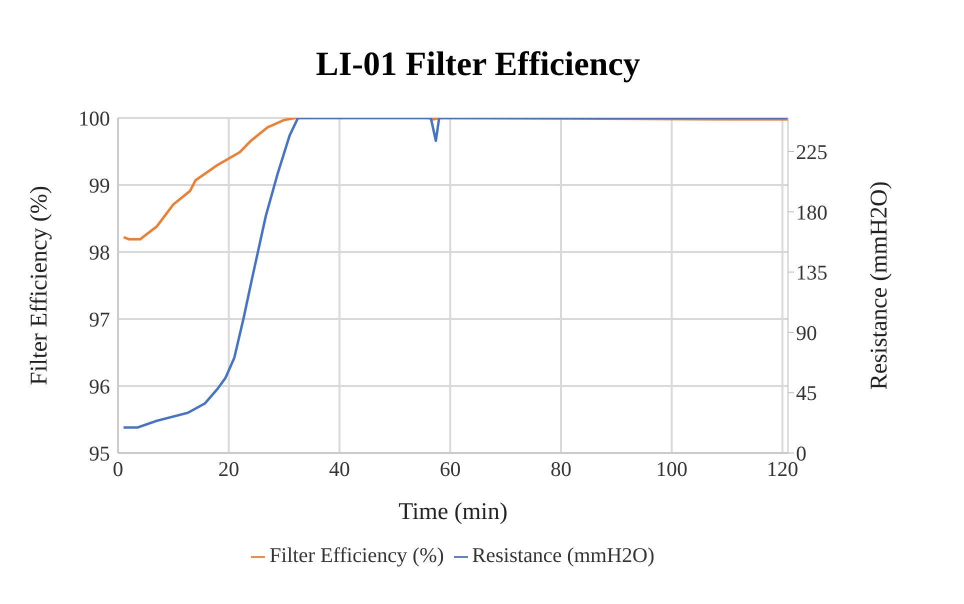  I want to click on x-tick-label: 40, so click(339, 468).